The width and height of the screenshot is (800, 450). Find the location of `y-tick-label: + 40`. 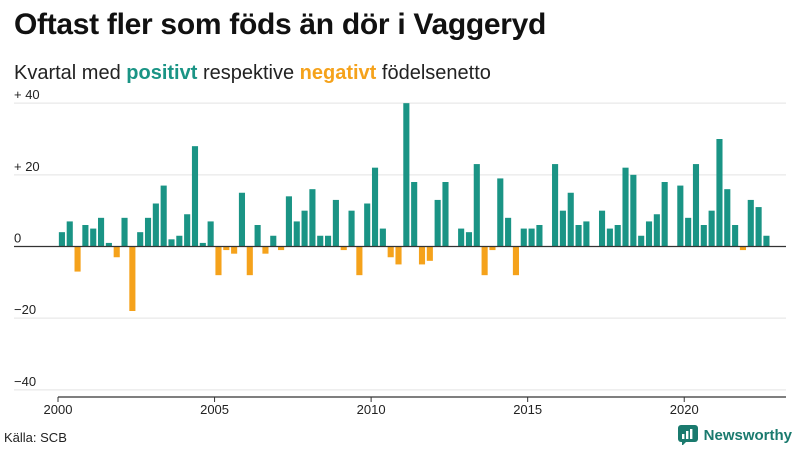

y-tick-label: + 40 is located at coordinates (27, 94).